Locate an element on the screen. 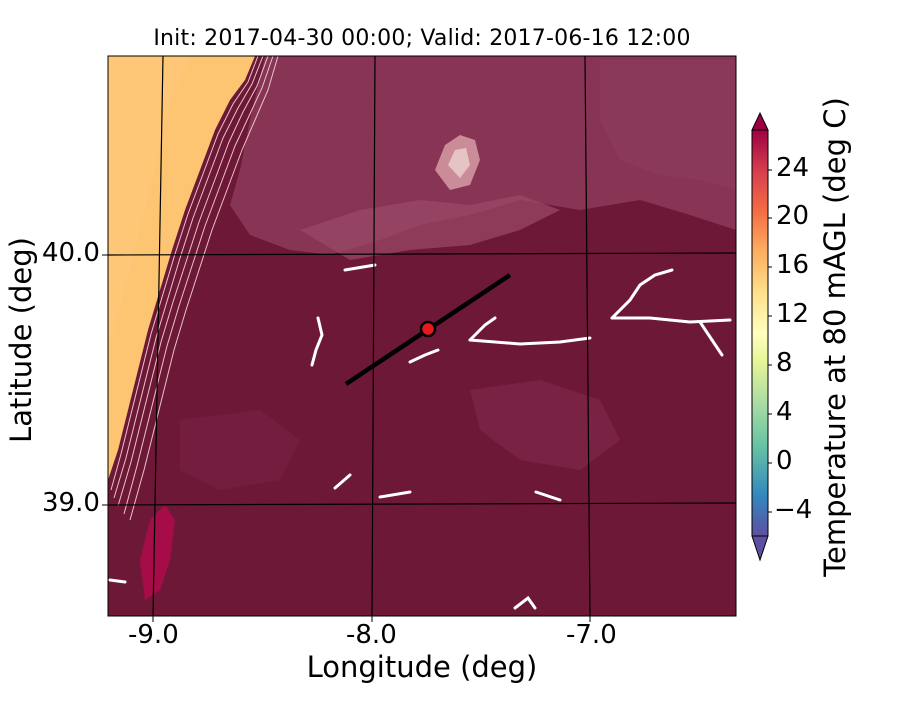  x-tick-label: -7.0 is located at coordinates (591, 635).